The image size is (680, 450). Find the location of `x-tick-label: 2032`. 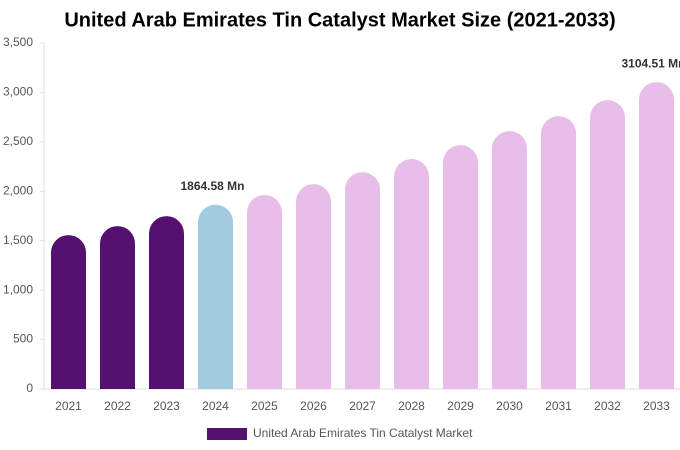

x-tick-label: 2032 is located at coordinates (607, 406).